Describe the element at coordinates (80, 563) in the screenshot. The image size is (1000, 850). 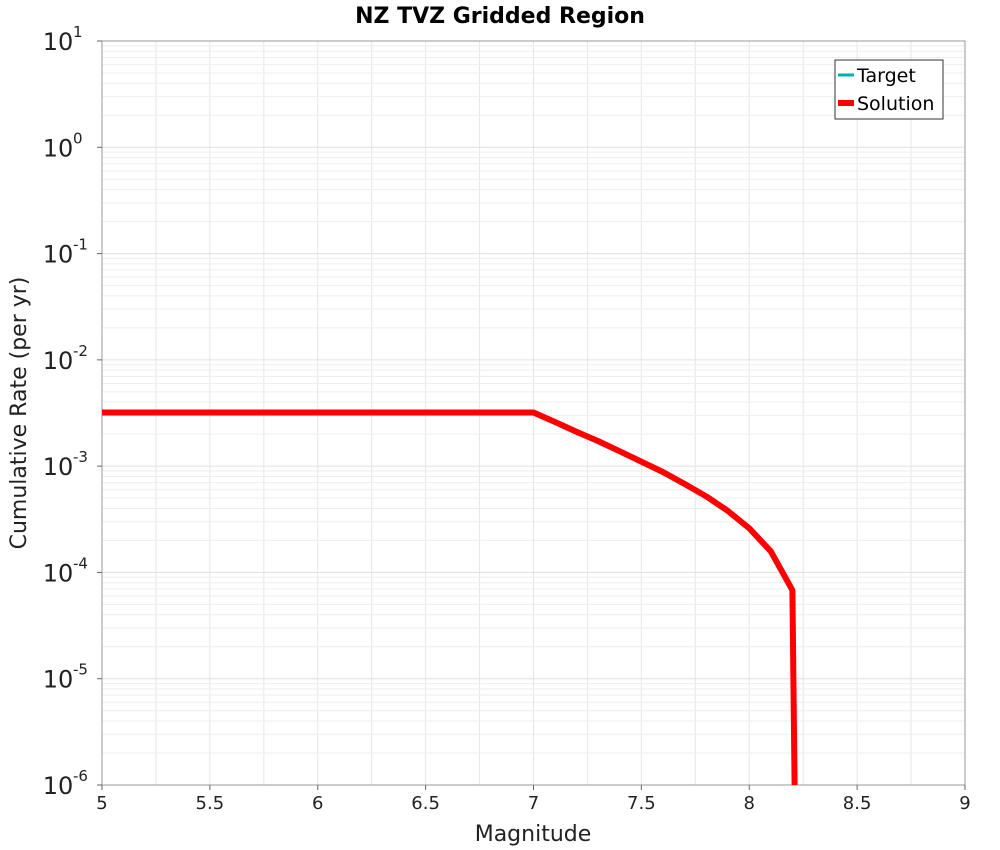
I see `y-tick-exponent: -4` at that location.